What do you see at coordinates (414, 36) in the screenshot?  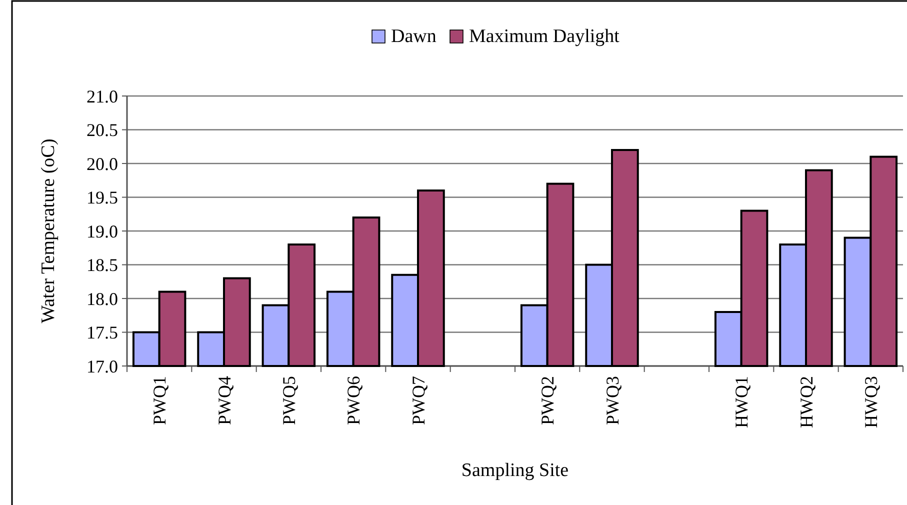 I see `legend-label: Dawn` at bounding box center [414, 36].